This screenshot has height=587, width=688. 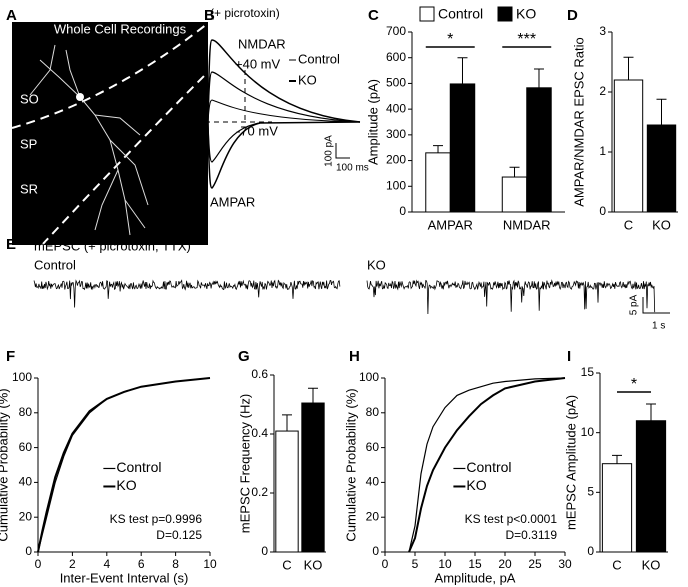 I want to click on x-tick-label: 25, so click(x=535, y=564).